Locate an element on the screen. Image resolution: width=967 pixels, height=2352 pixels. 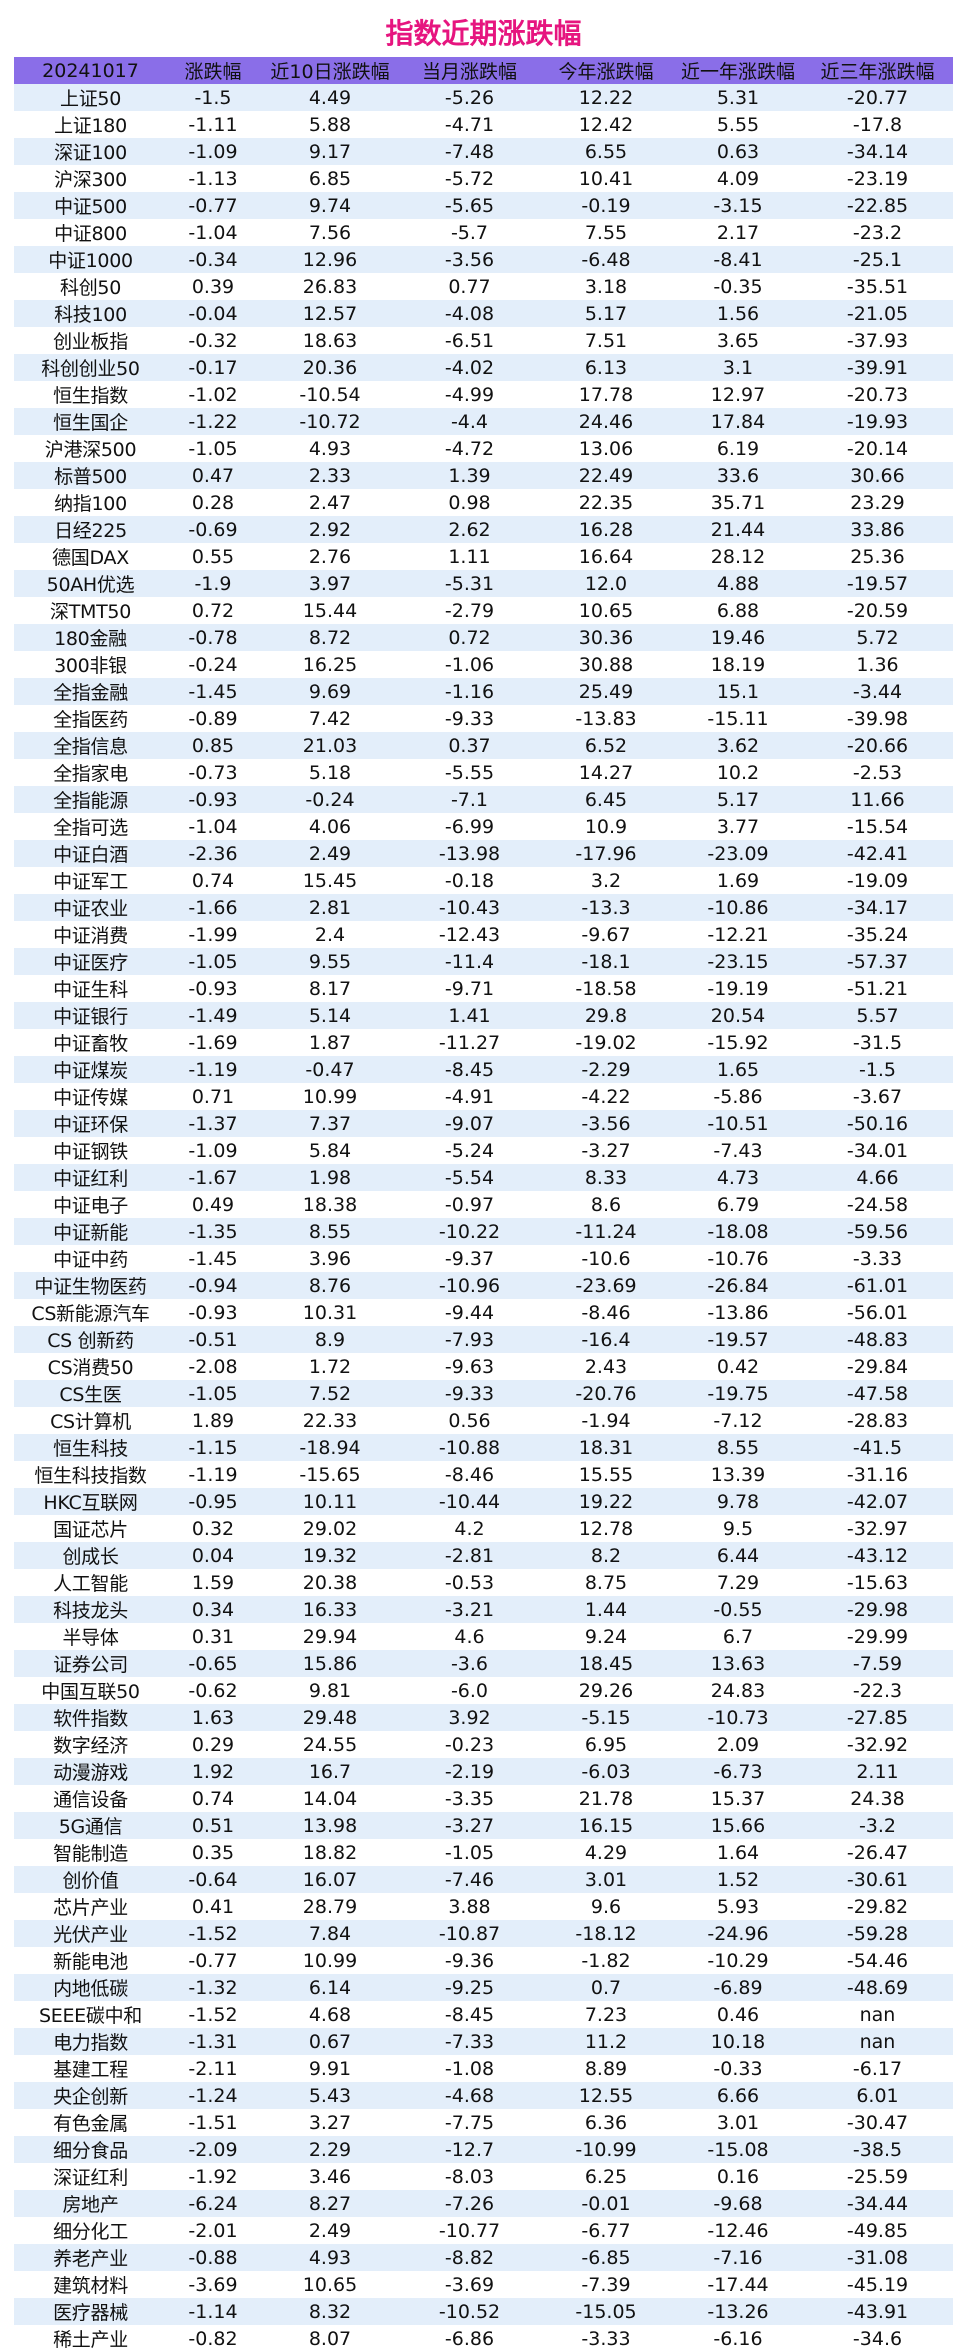
cell-change-3y: -24.58 is located at coordinates (877, 1204).